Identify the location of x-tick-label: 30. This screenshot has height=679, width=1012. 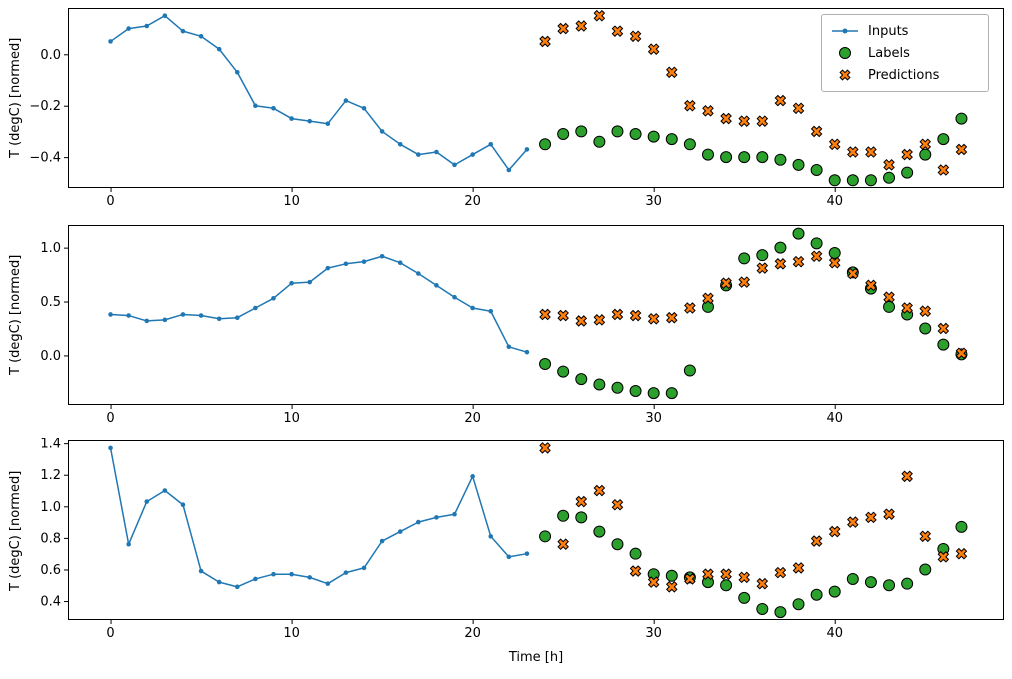
(653, 418).